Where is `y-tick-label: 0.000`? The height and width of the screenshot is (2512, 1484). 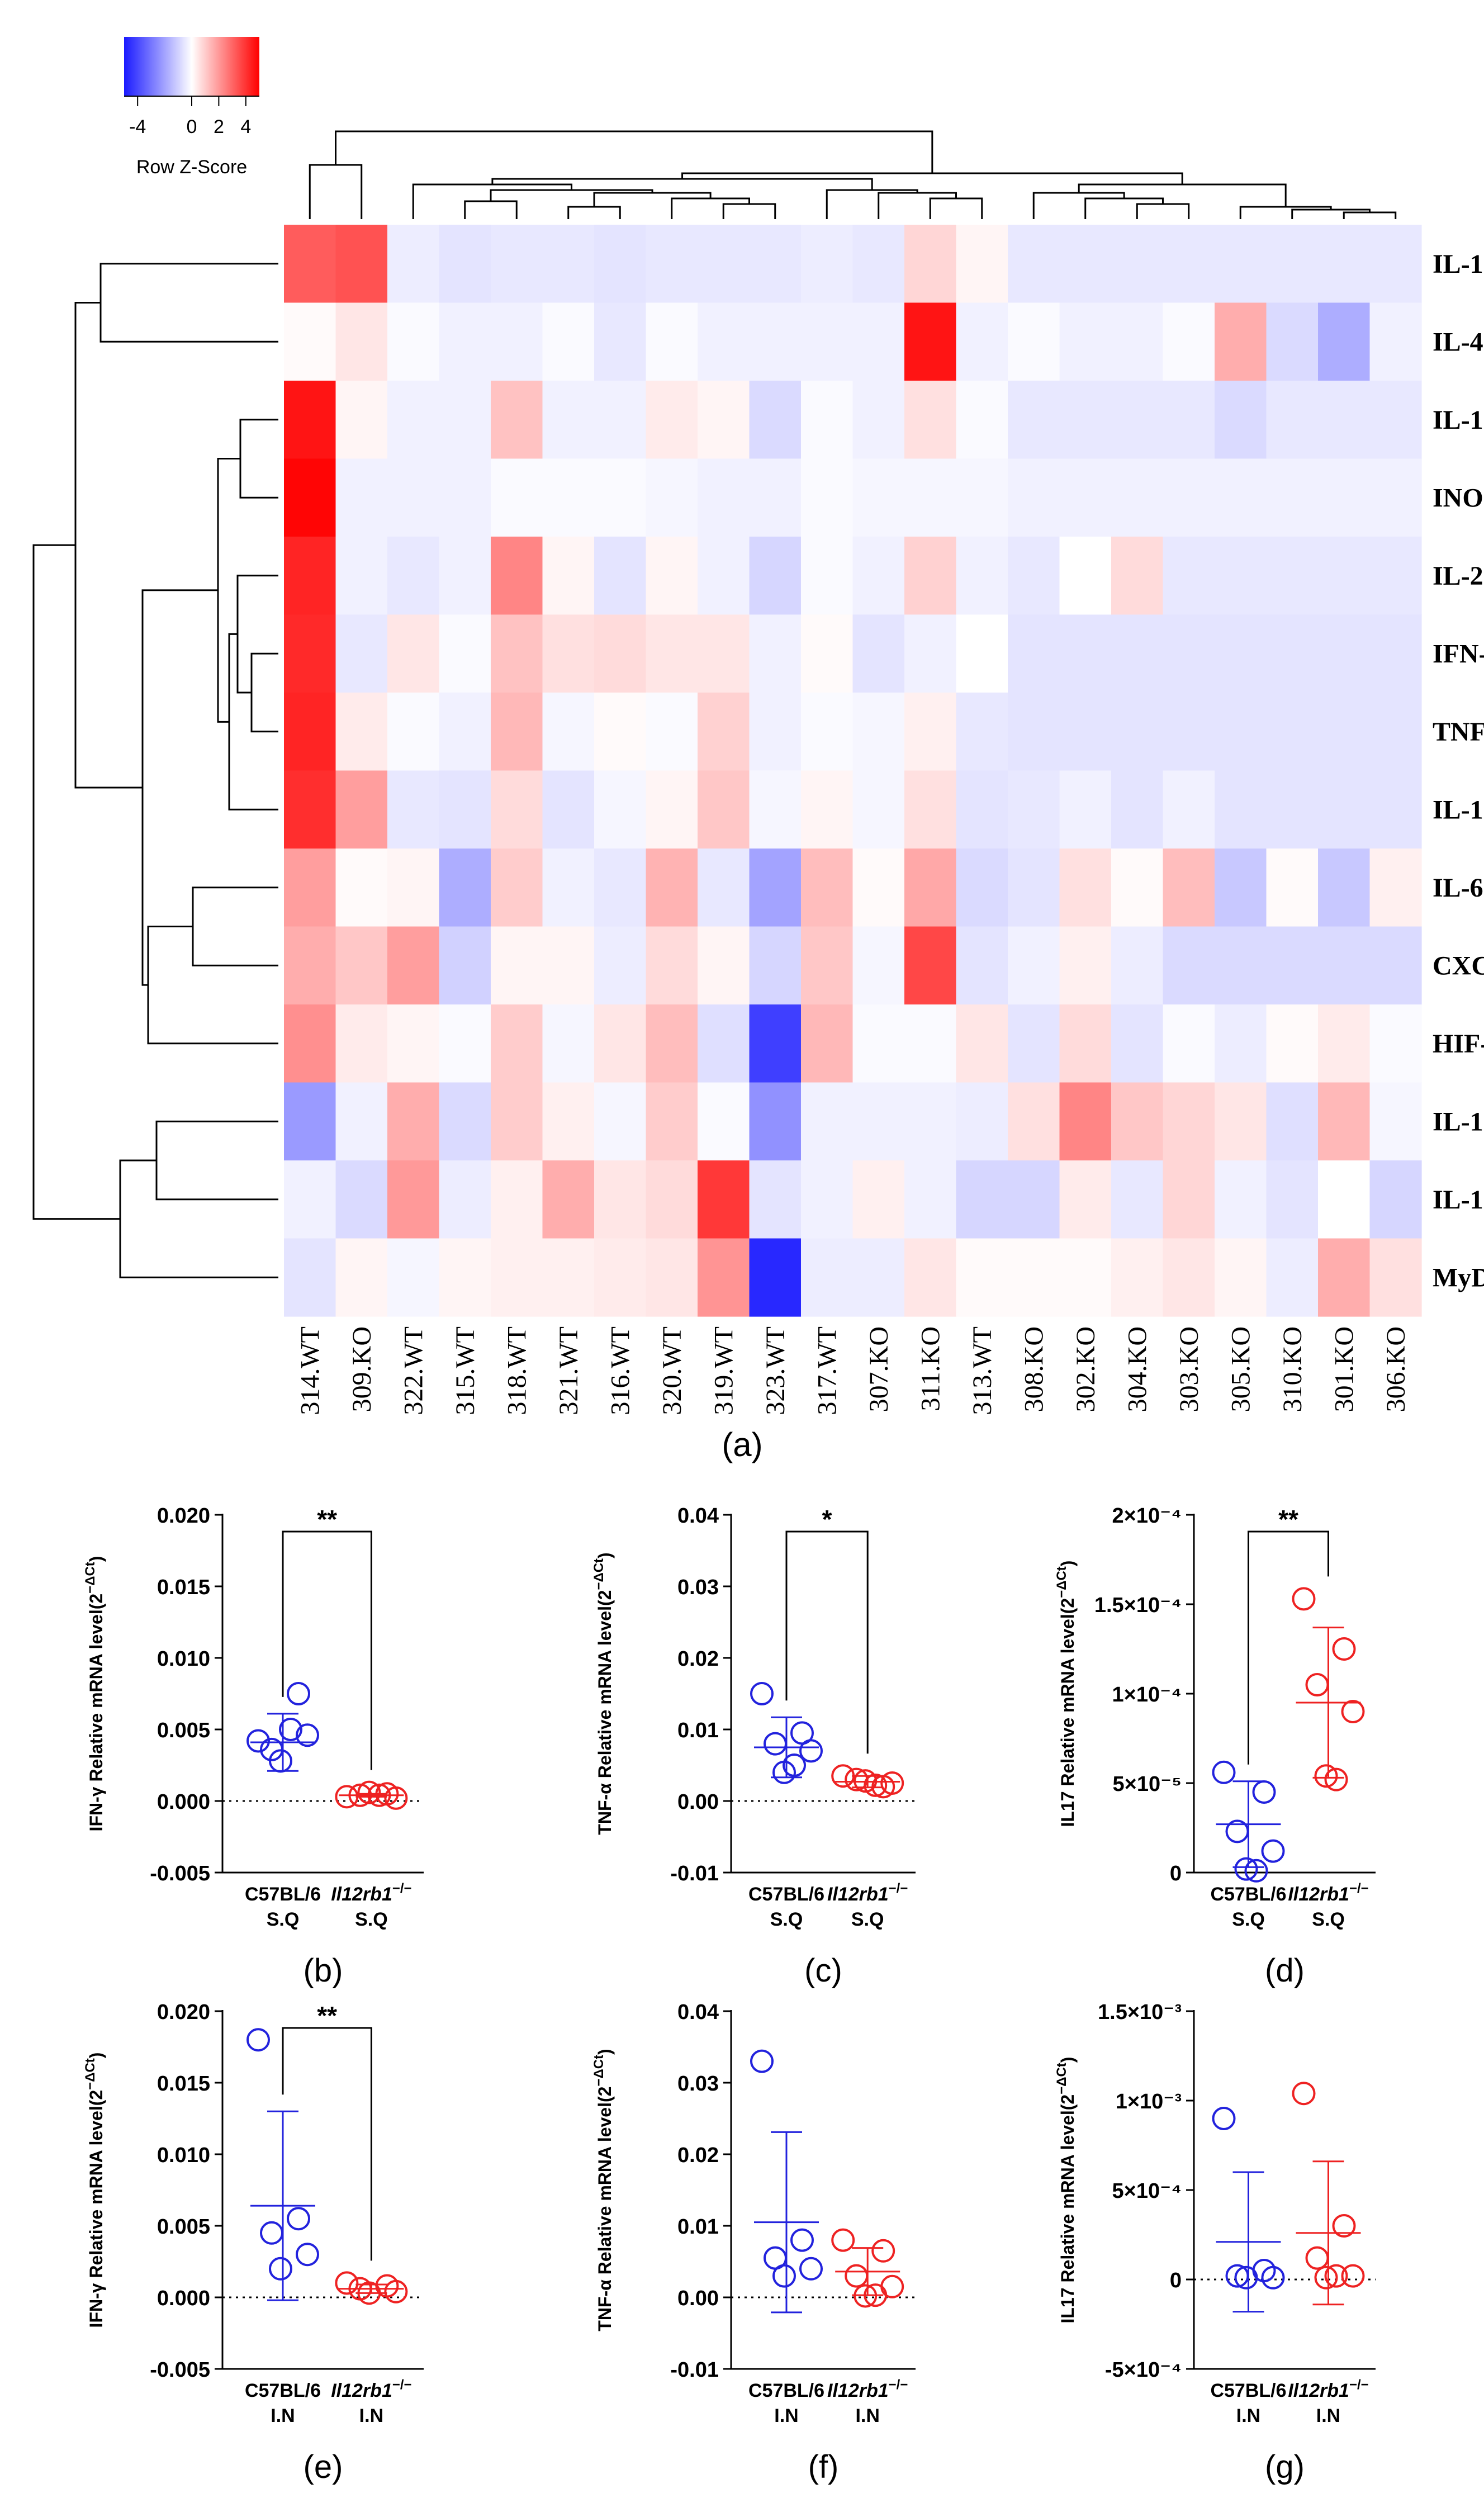 y-tick-label: 0.000 is located at coordinates (183, 2298).